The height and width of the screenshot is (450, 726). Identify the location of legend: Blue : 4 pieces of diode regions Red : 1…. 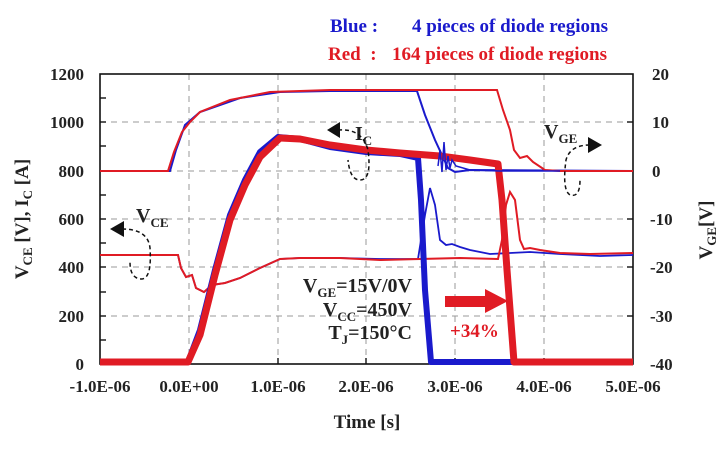
(468, 40).